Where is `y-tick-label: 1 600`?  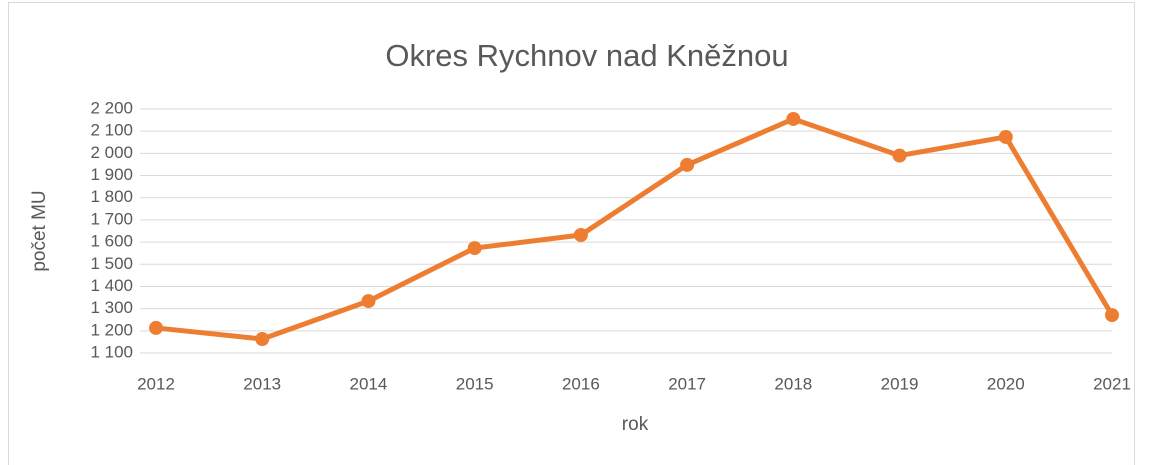
y-tick-label: 1 600 is located at coordinates (111, 241).